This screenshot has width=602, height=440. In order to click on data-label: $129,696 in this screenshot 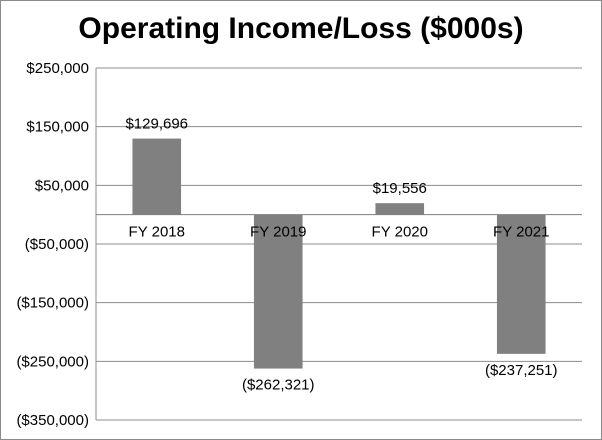, I will do `click(156, 124)`.